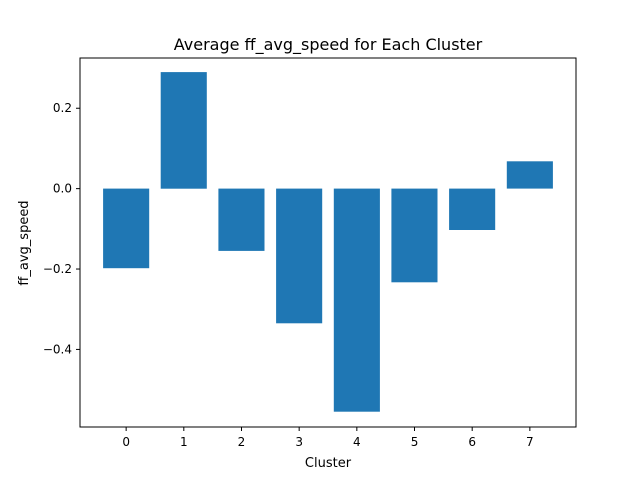 The height and width of the screenshot is (480, 640). What do you see at coordinates (530, 442) in the screenshot?
I see `x-tick-label: 7` at bounding box center [530, 442].